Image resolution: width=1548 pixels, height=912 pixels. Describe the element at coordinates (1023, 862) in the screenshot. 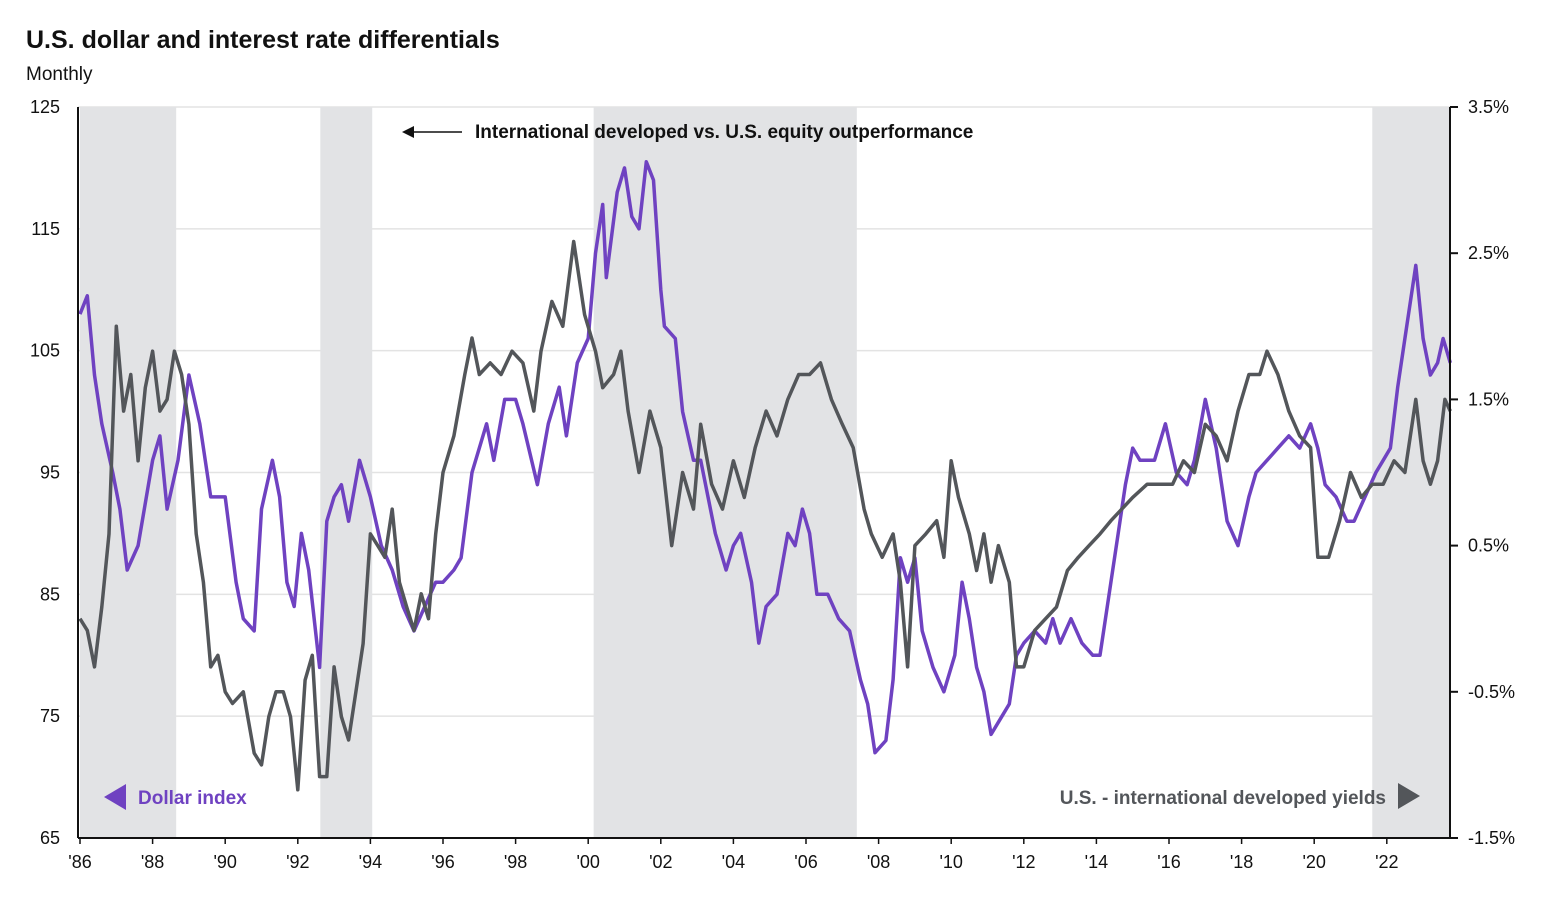

I see `x-tick-label: '12` at that location.